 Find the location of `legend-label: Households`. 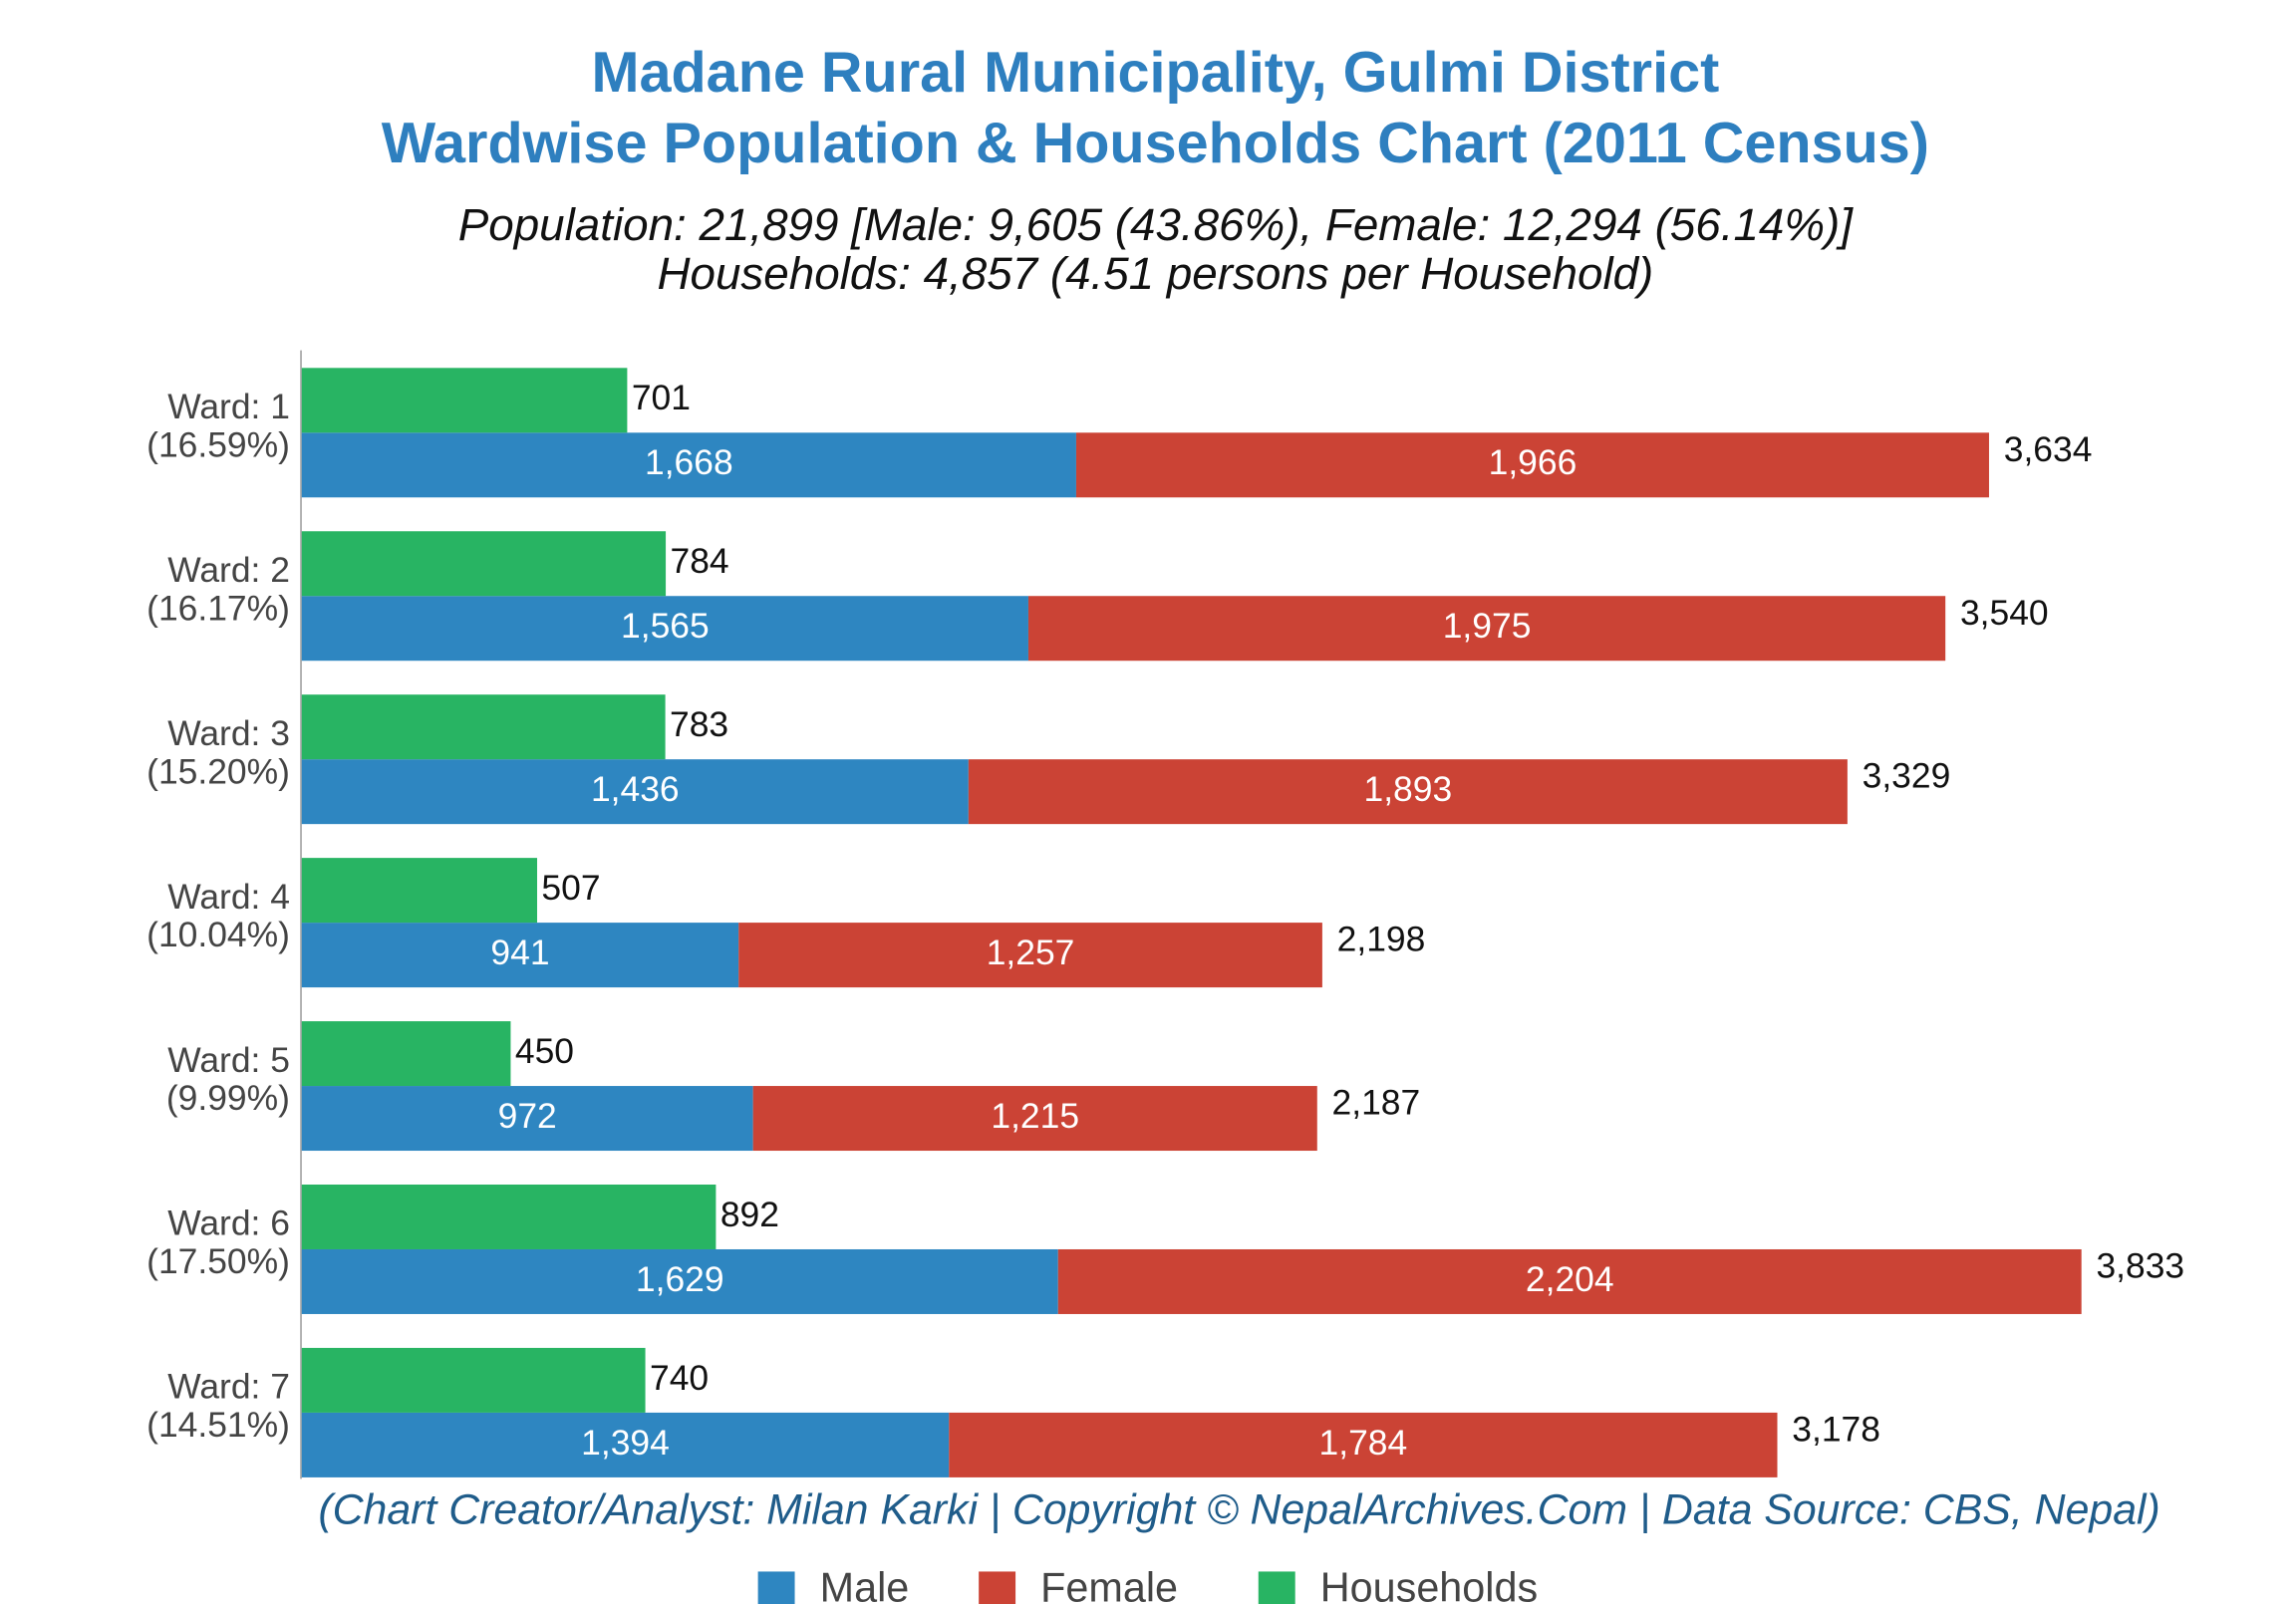

legend-label: Households is located at coordinates (1429, 1584).